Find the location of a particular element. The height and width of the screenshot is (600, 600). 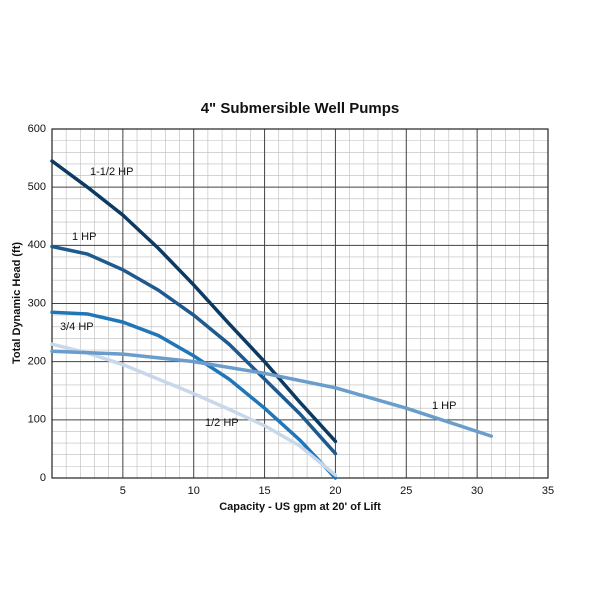

chart-title: 4" Submersible Well Pumps is located at coordinates (300, 108).